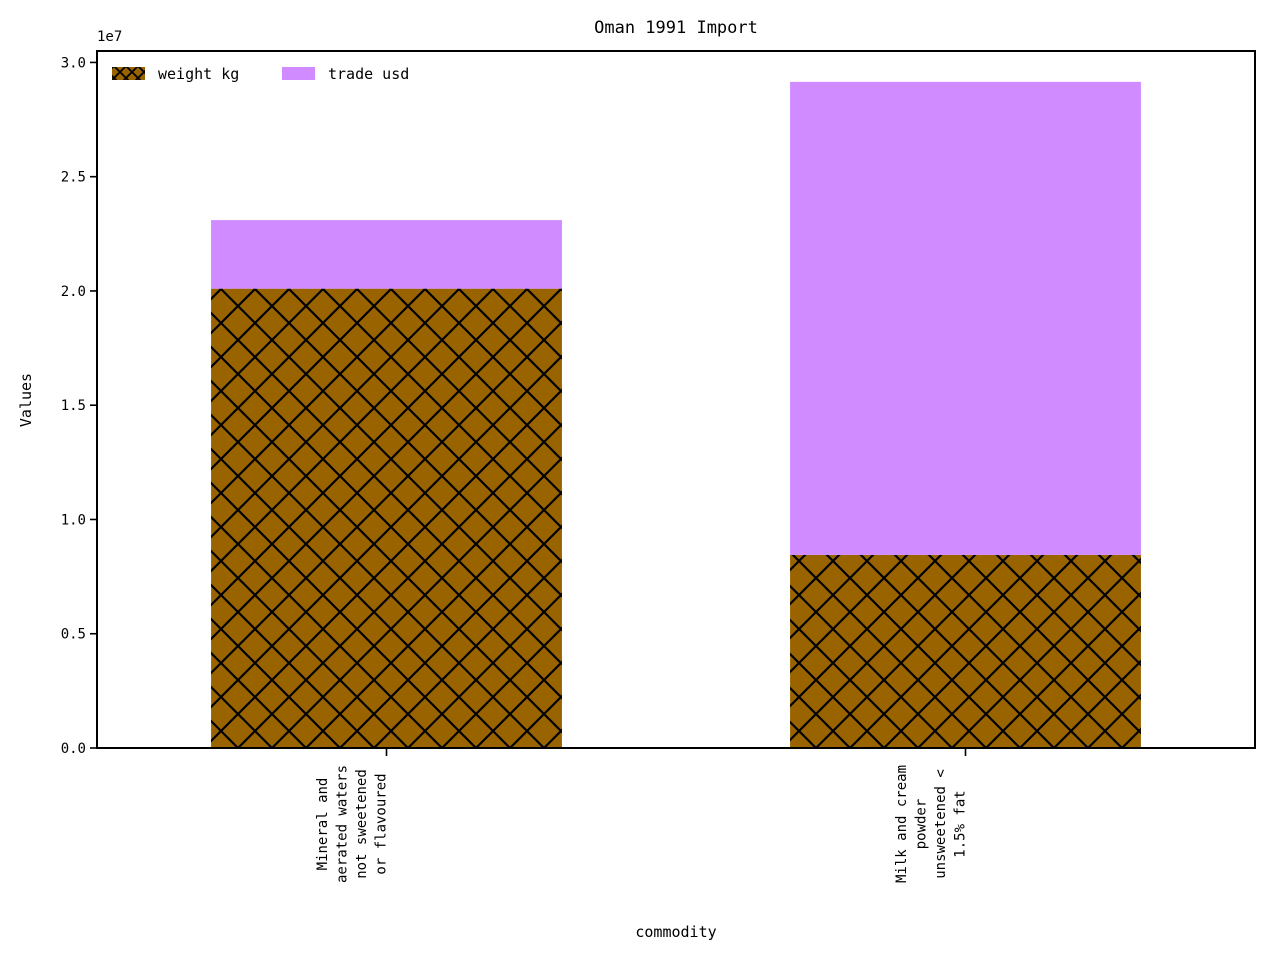  I want to click on x-tick-label-line: or flavoured, so click(382, 823).